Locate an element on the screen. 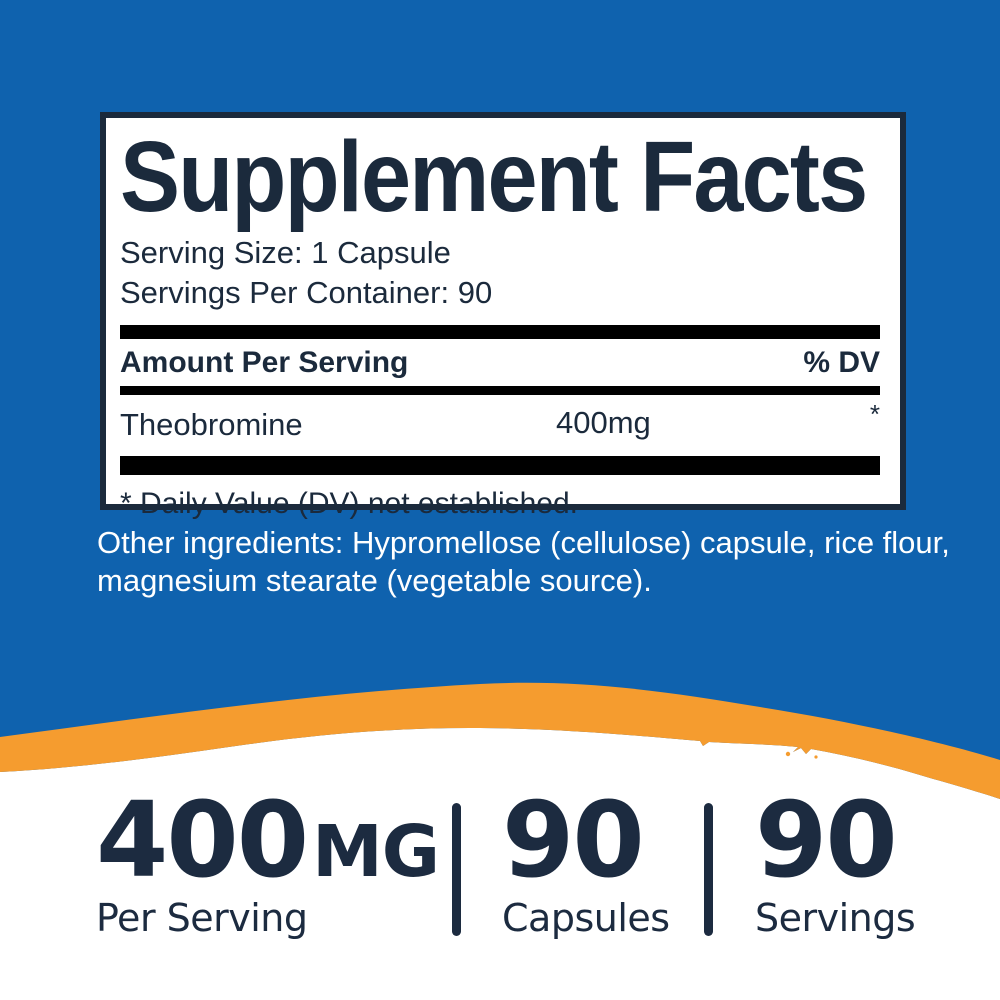  dv-footnote: * Daily Value (DV) not established. is located at coordinates (349, 503).